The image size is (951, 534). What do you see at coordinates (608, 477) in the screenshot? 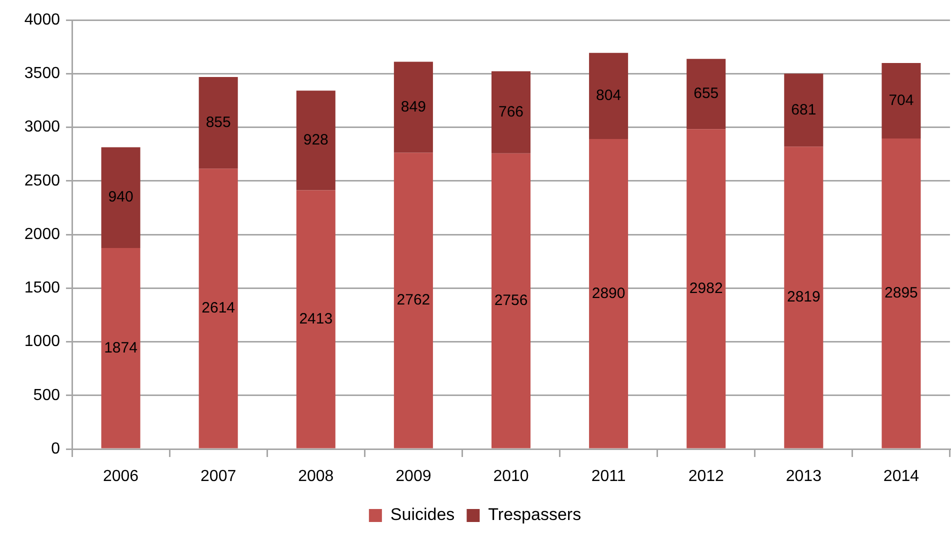
I see `x-tick-label: 2011` at bounding box center [608, 477].